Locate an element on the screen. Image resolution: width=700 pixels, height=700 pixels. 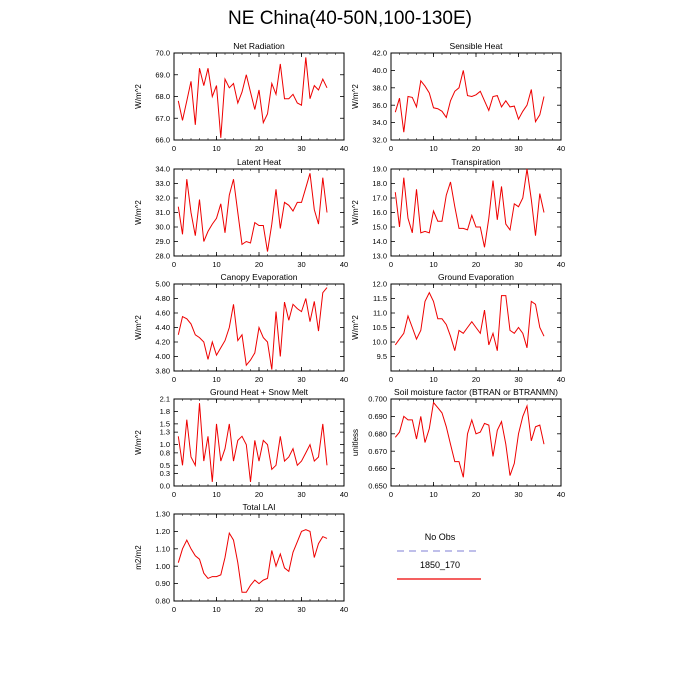
y-tick-label: 10.0 is located at coordinates (379, 342).